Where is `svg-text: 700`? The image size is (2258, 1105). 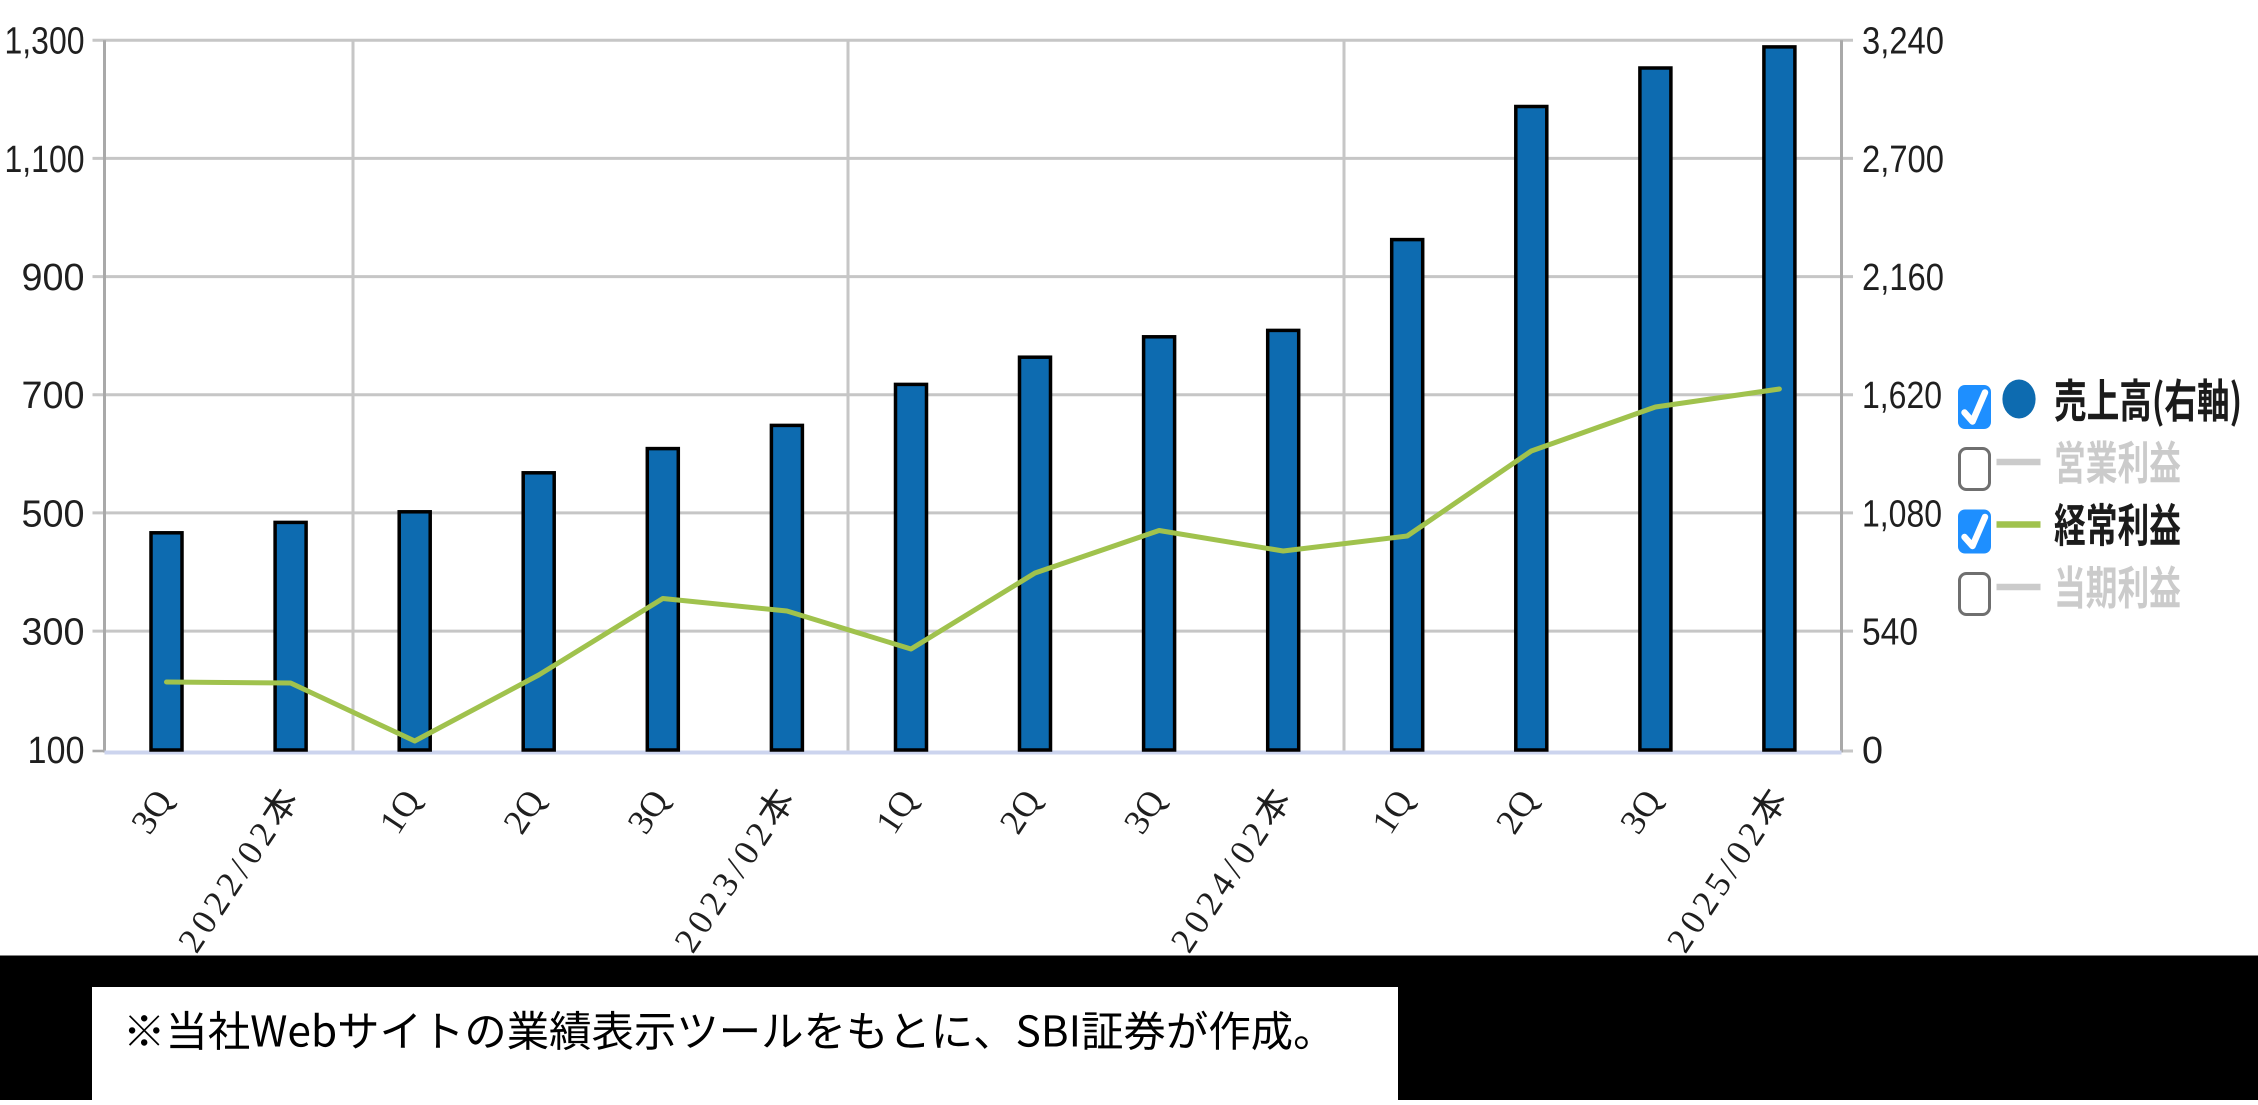
svg-text: 700 is located at coordinates (53, 396).